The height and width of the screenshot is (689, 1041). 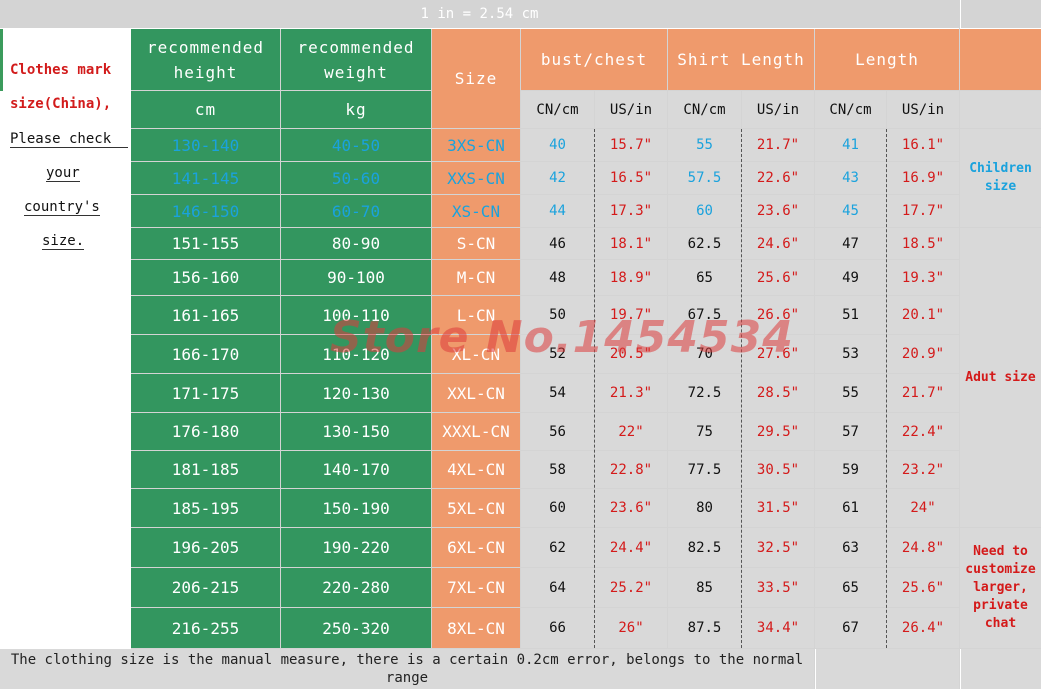 What do you see at coordinates (778, 469) in the screenshot?
I see `cell-shirt-in: 30.5"` at bounding box center [778, 469].